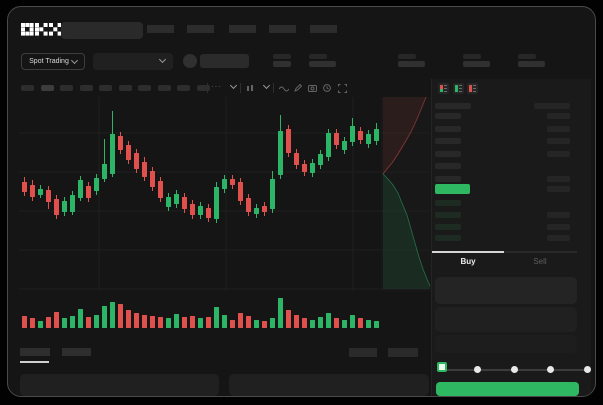 The width and height of the screenshot is (603, 405). I want to click on active-tab-indicator, so click(468, 252).